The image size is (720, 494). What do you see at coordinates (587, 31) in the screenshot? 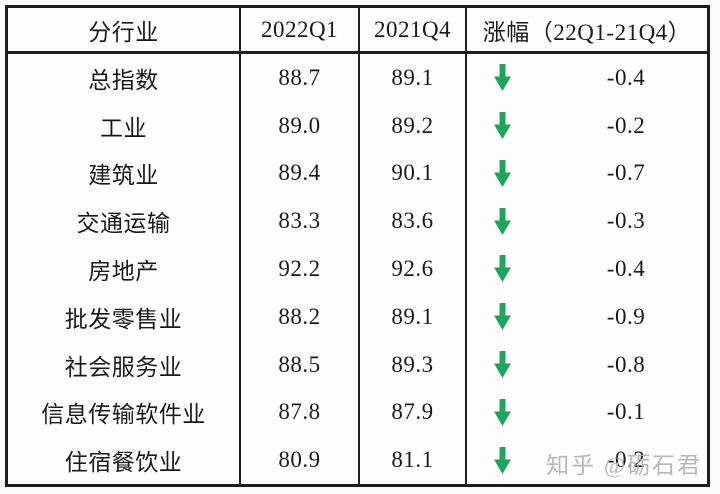
I see `header-change: 涨幅（22Q1-21Q4）` at bounding box center [587, 31].